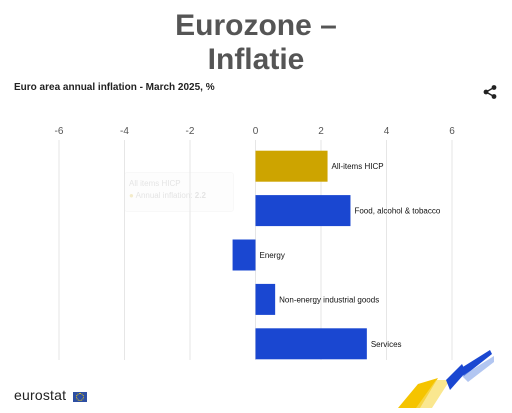 This screenshot has width=512, height=413. I want to click on eurostat-logo: eurostat, so click(40, 395).